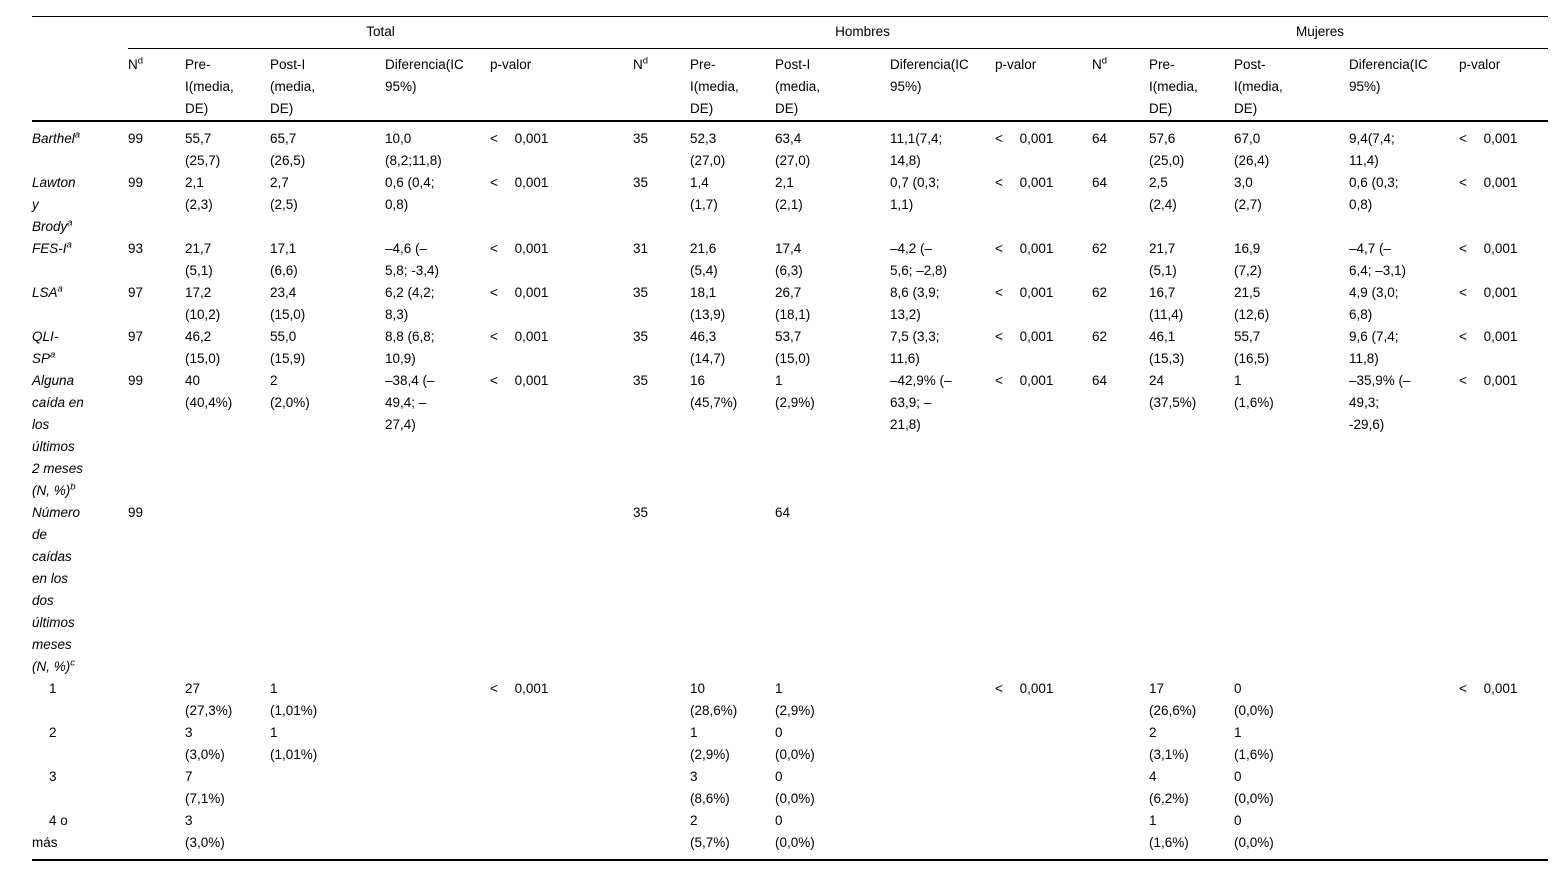 This screenshot has height=876, width=1560. What do you see at coordinates (294, 743) in the screenshot?
I see `data-cell: 1 (1,01%)` at bounding box center [294, 743].